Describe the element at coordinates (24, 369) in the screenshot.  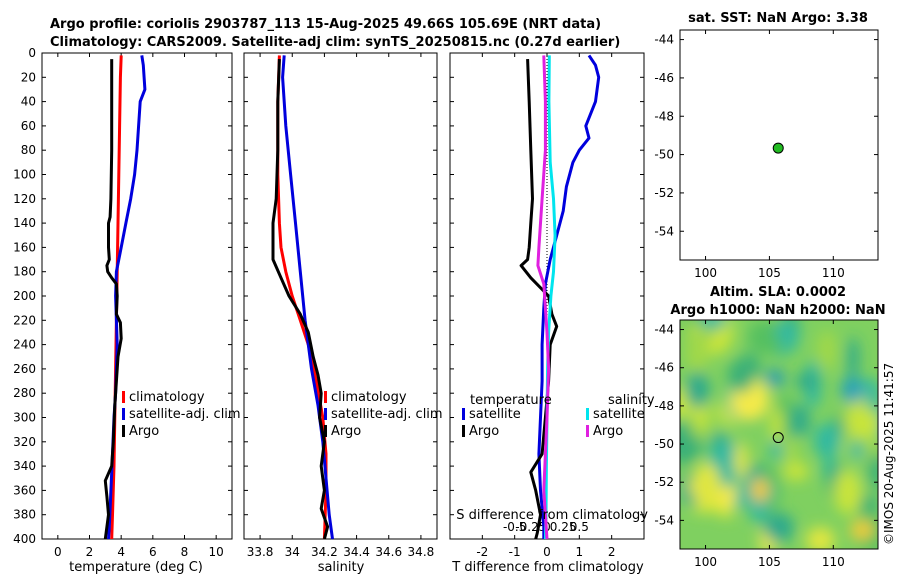
I see `y-tick-label: 260` at that location.